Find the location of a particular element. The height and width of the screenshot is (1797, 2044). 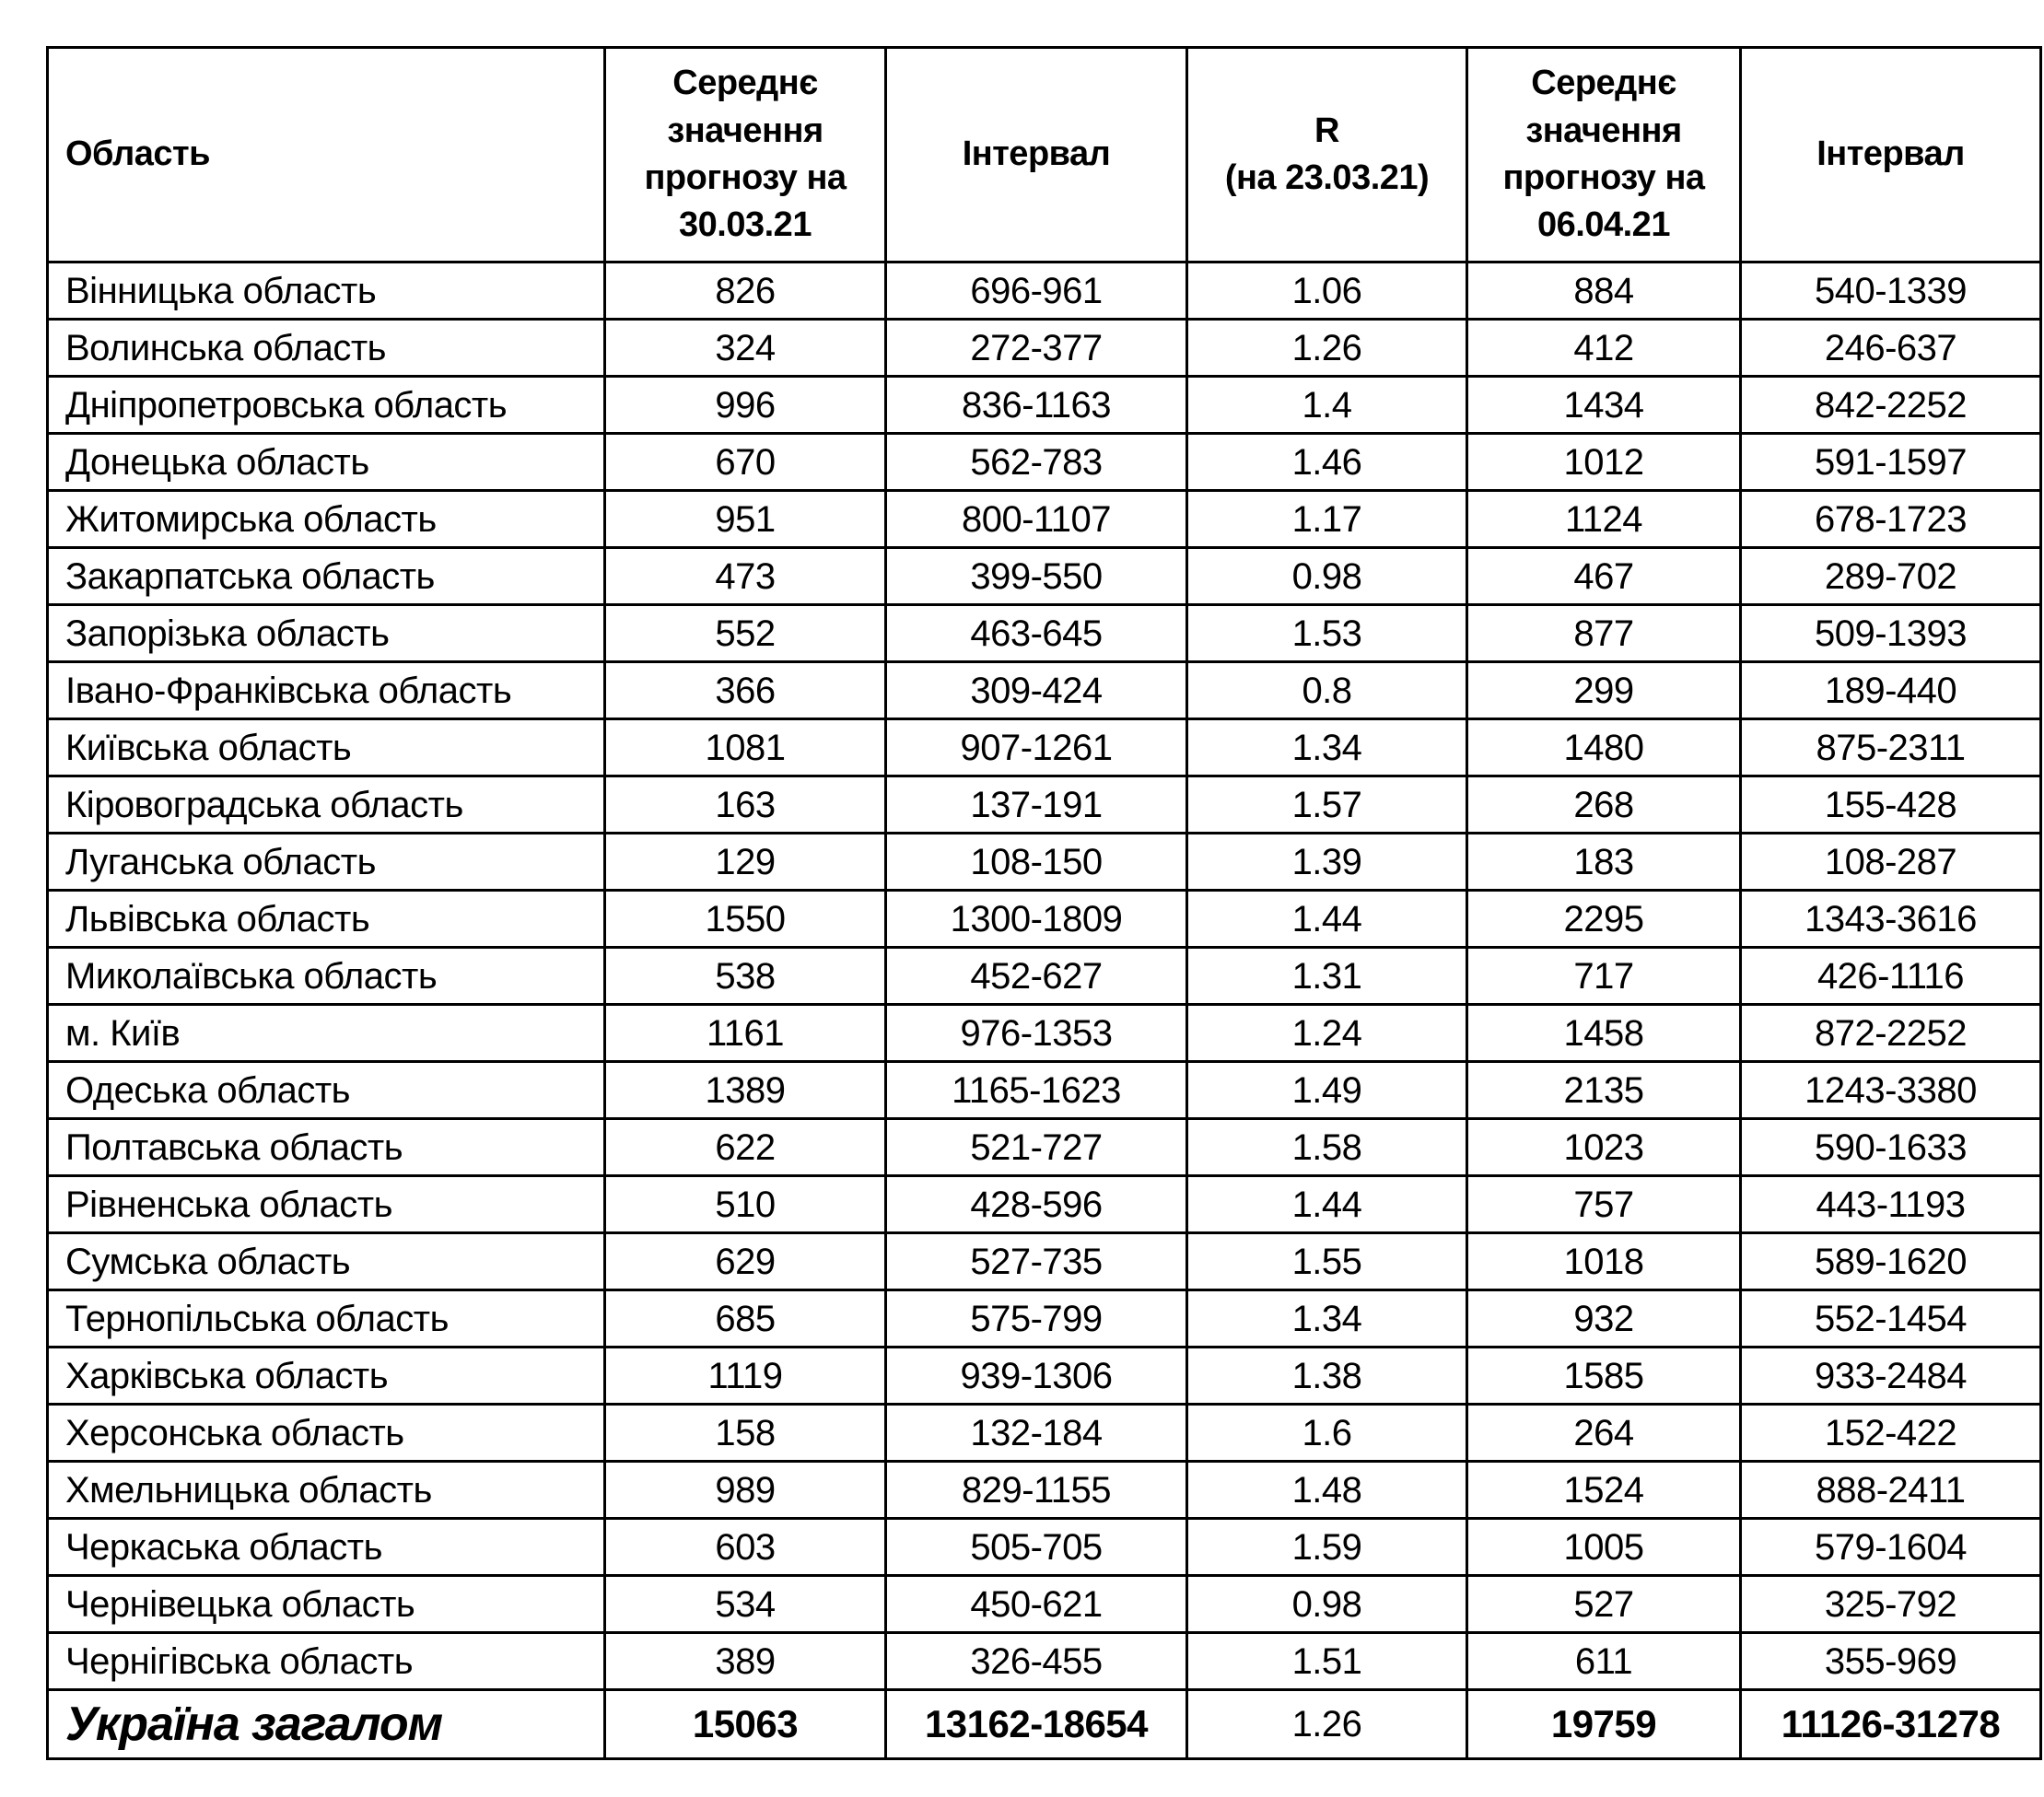

interval-30-03-cell: 463-645 is located at coordinates (1036, 633).